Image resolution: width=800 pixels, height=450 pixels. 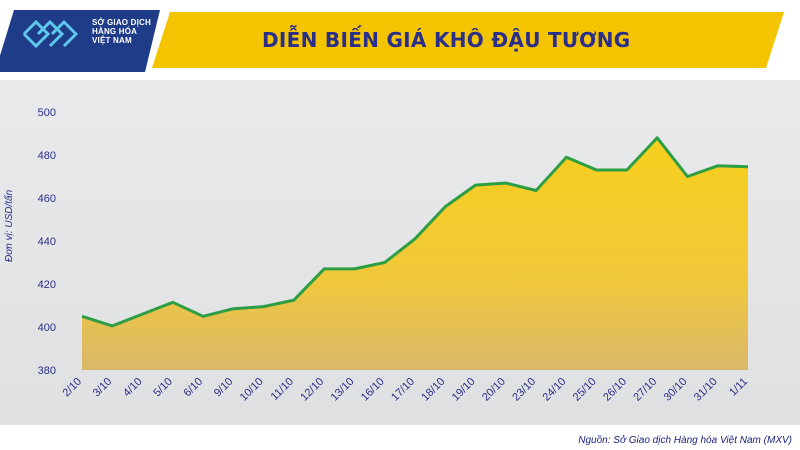 What do you see at coordinates (47, 113) in the screenshot?
I see `y-tick-label: 500` at bounding box center [47, 113].